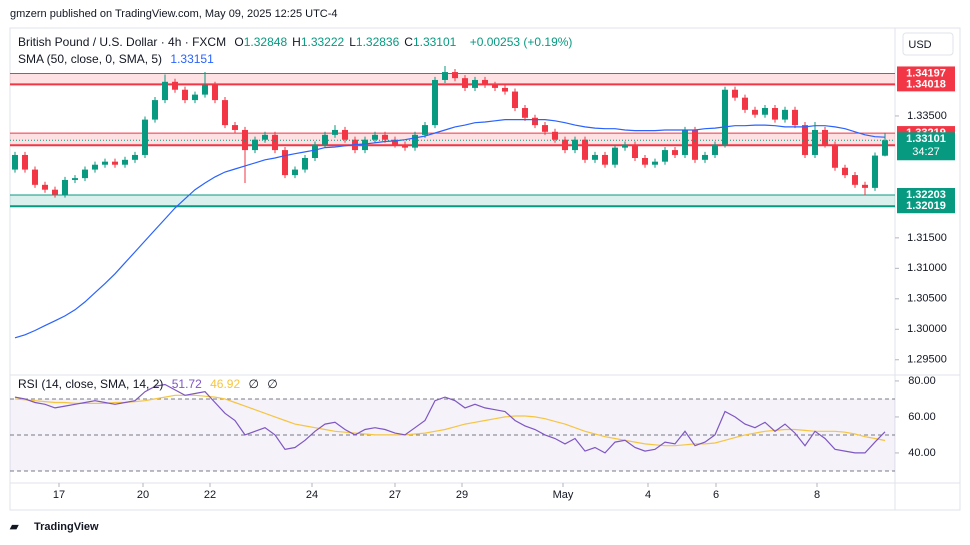 Image resolution: width=970 pixels, height=545 pixels. I want to click on ohlc-value: 1.33222, so click(322, 42).